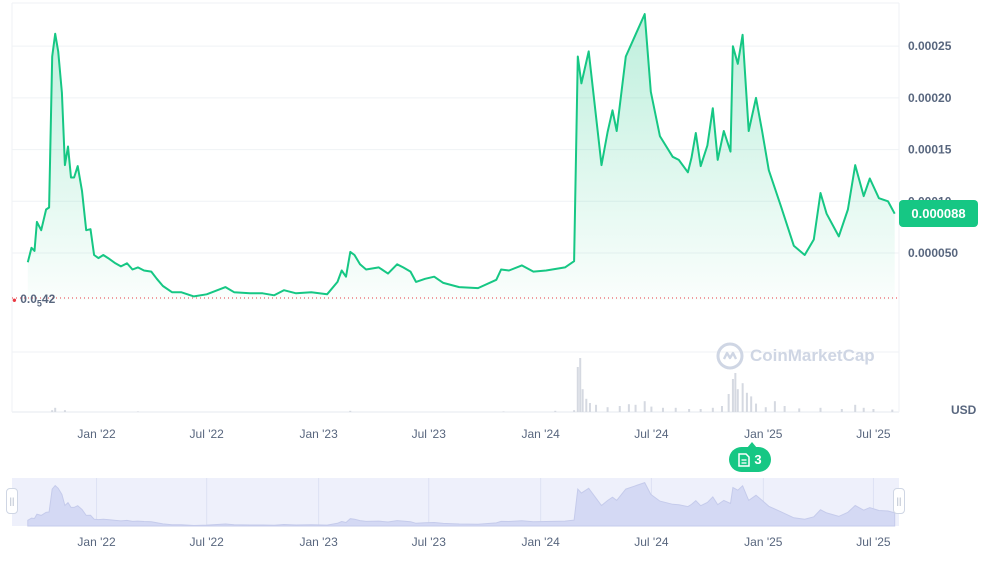 This screenshot has height=567, width=987. What do you see at coordinates (429, 434) in the screenshot?
I see `x-tick-label: Jul '23` at bounding box center [429, 434].